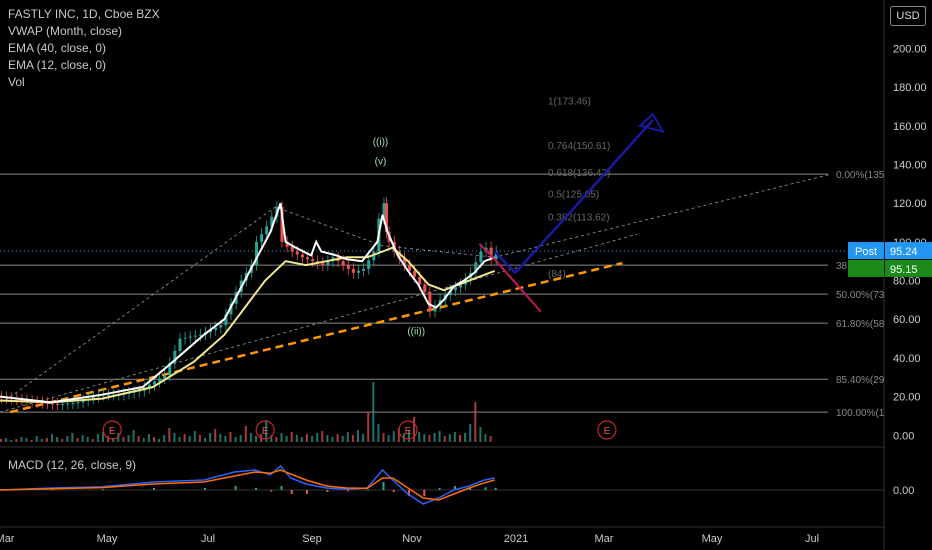 This screenshot has width=932, height=550. What do you see at coordinates (557, 274) in the screenshot?
I see `fib-projection-label: (84)` at bounding box center [557, 274].